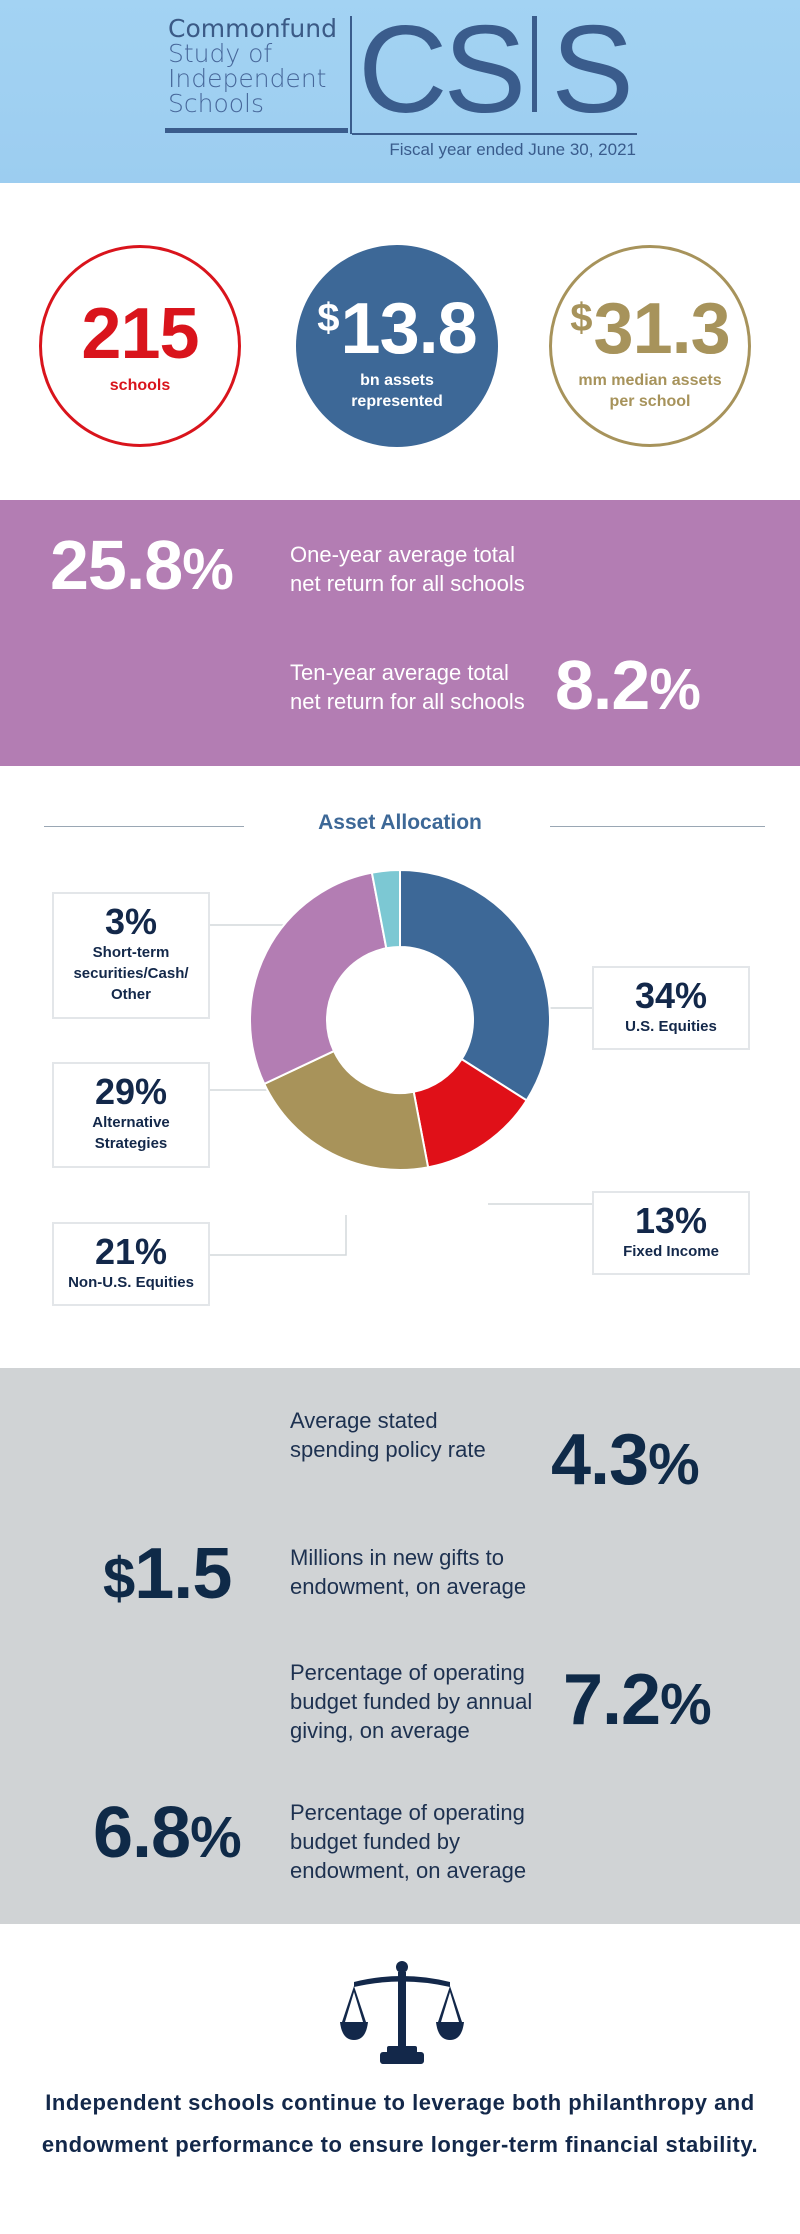 The height and width of the screenshot is (2234, 800). What do you see at coordinates (662, 328) in the screenshot?
I see `median-number: 31.3` at bounding box center [662, 328].